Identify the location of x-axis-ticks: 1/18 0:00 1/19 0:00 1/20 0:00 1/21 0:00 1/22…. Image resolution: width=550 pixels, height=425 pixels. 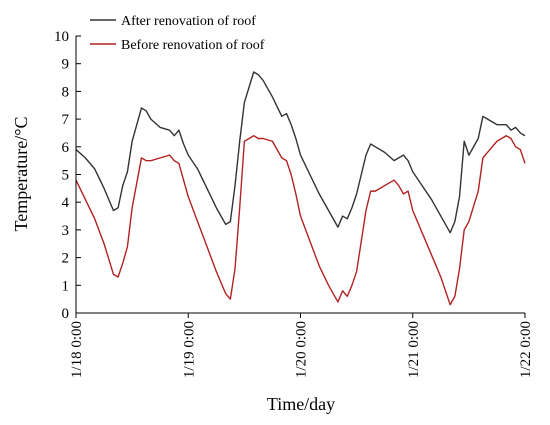
(301, 345).